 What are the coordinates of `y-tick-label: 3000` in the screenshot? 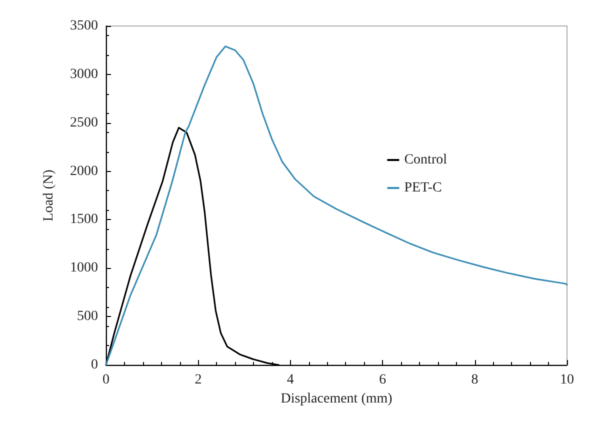 It's located at (84, 74).